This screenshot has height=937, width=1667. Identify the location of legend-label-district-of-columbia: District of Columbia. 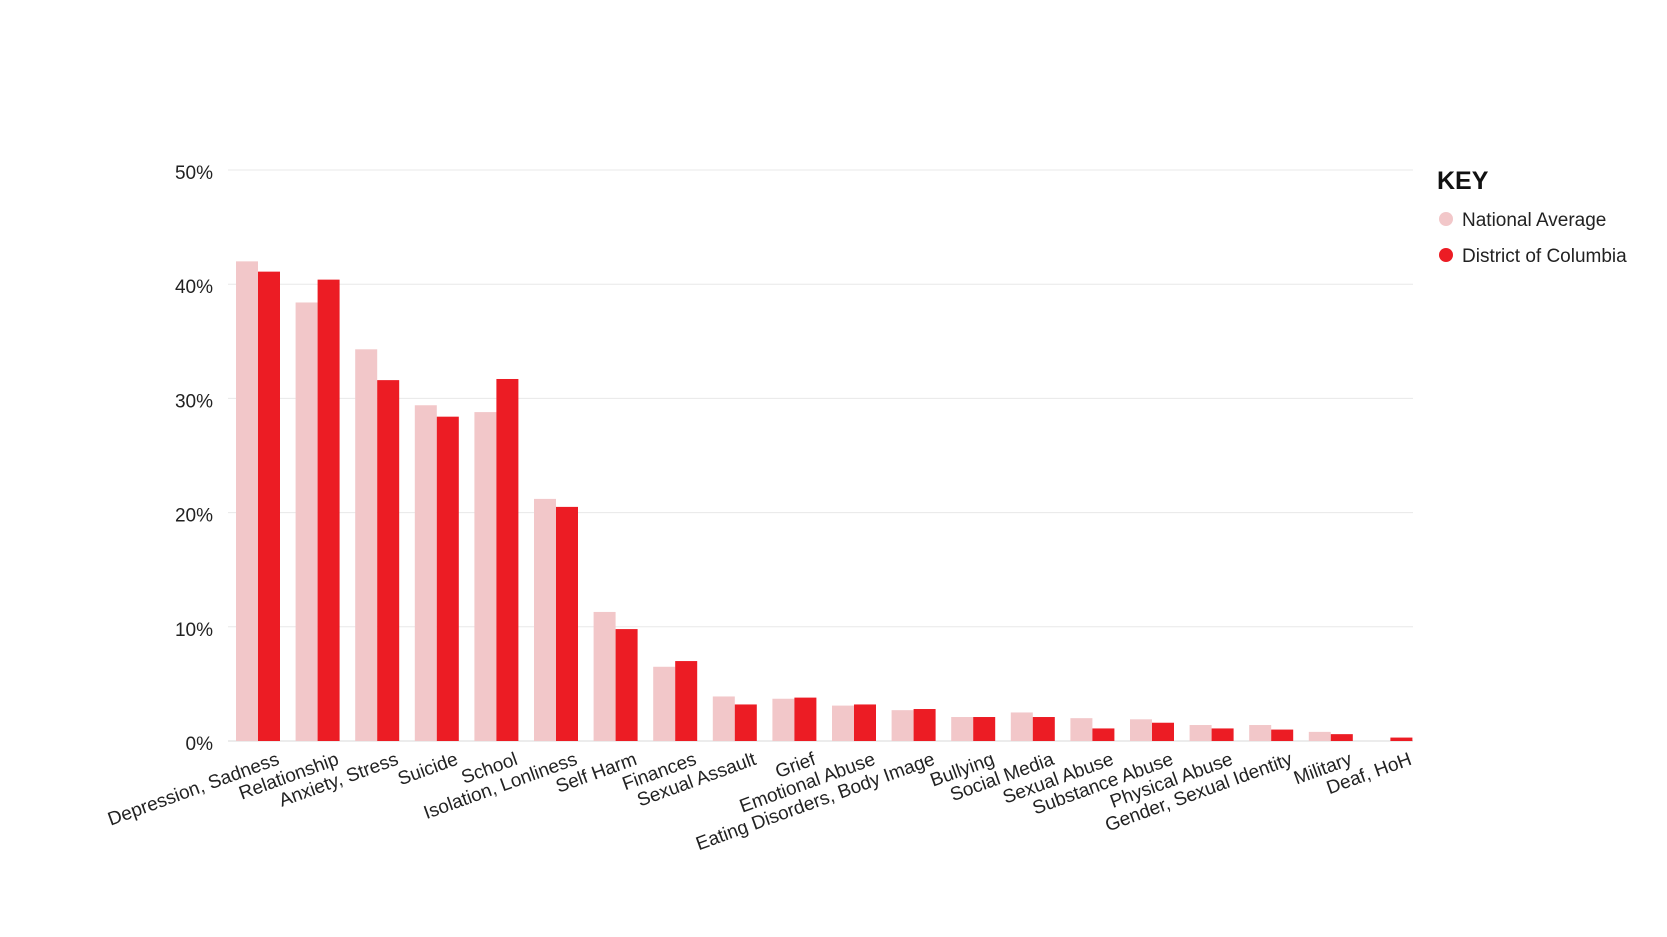
(1544, 256).